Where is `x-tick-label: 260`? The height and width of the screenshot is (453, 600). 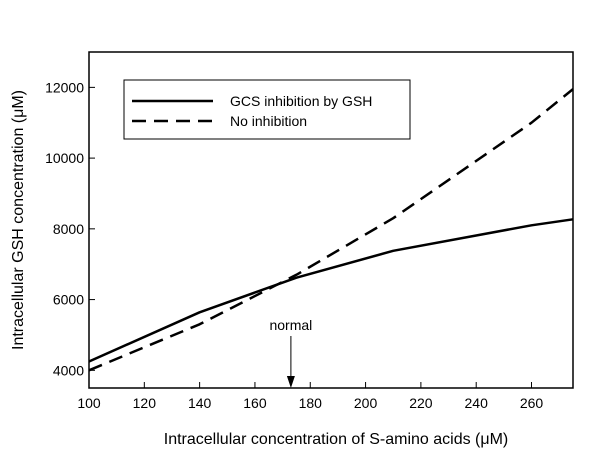
x-tick-label: 260 is located at coordinates (532, 403).